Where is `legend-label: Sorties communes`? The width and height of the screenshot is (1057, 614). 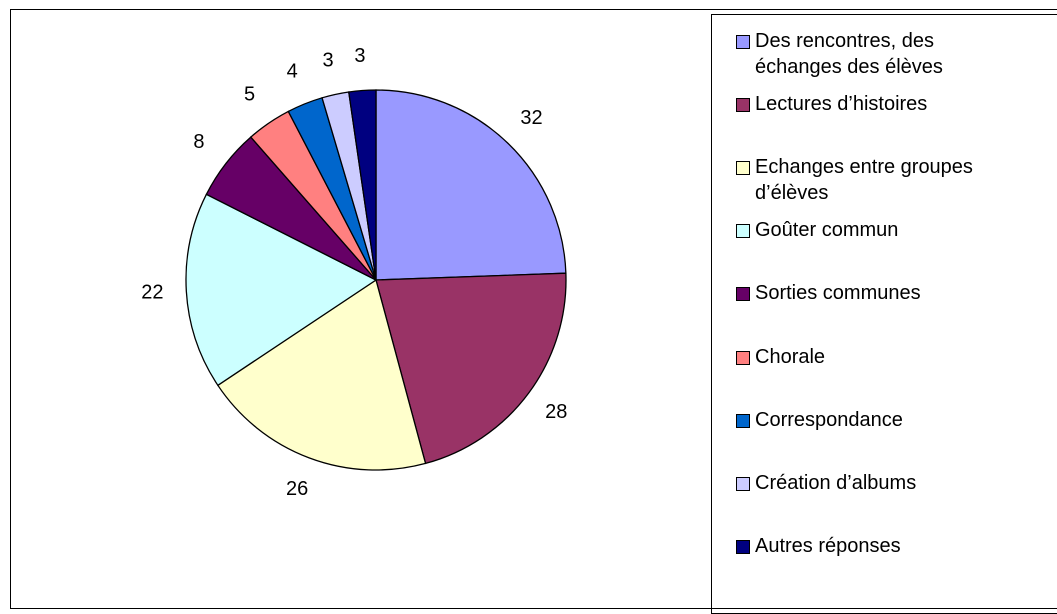
legend-label: Sorties communes is located at coordinates (838, 293).